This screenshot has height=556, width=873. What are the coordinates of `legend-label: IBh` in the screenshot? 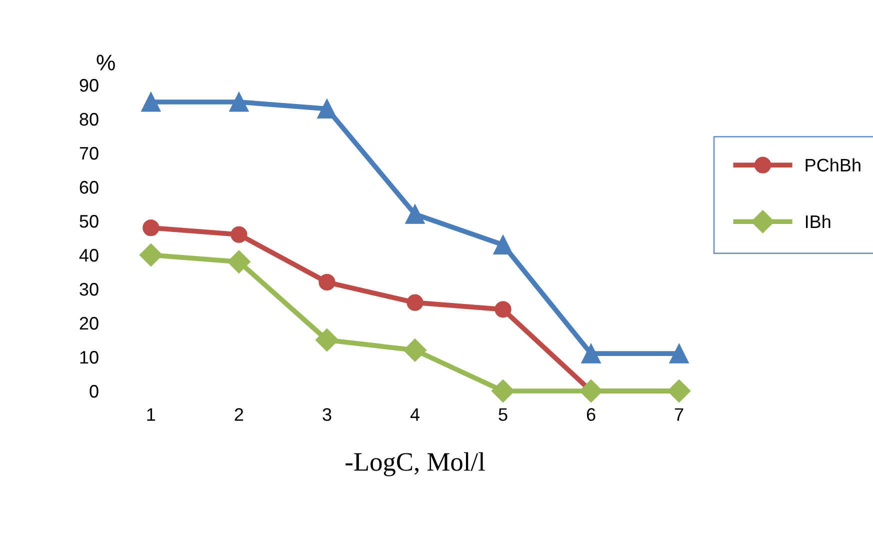 It's located at (818, 221).